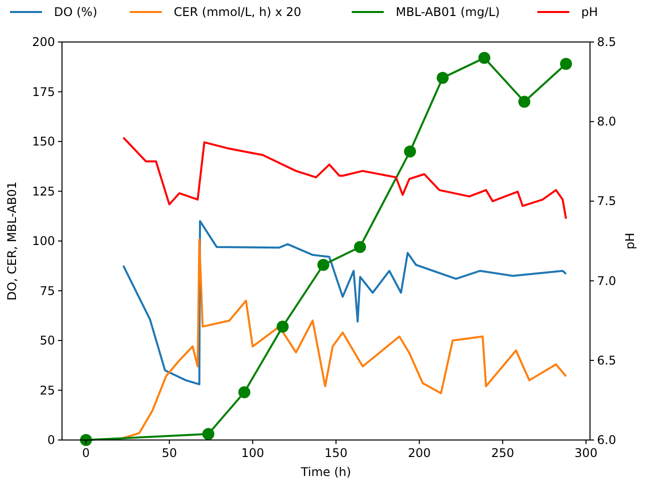  What do you see at coordinates (76, 12) in the screenshot?
I see `legend-label: DO (%)` at bounding box center [76, 12].